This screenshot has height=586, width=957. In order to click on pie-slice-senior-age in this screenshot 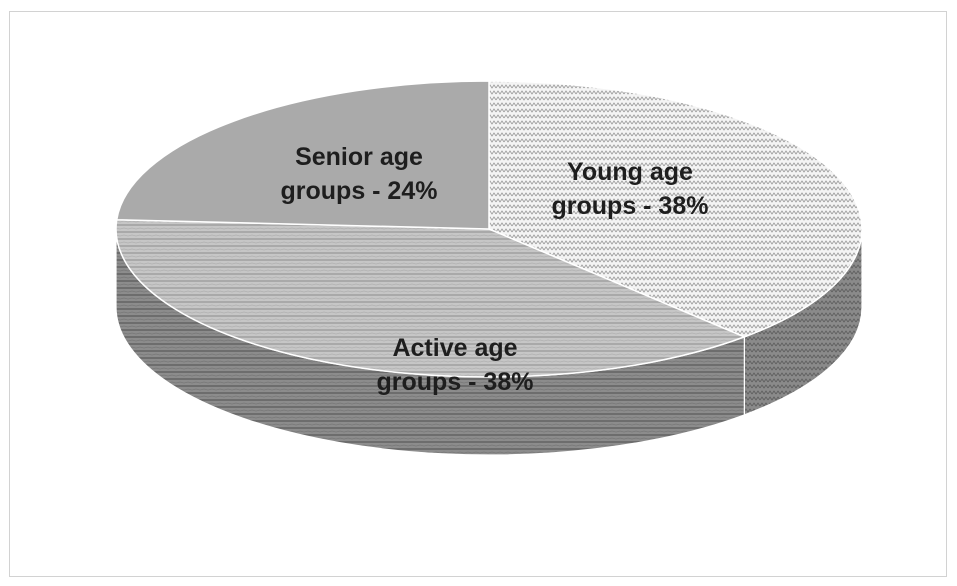, I will do `click(302, 155)`.